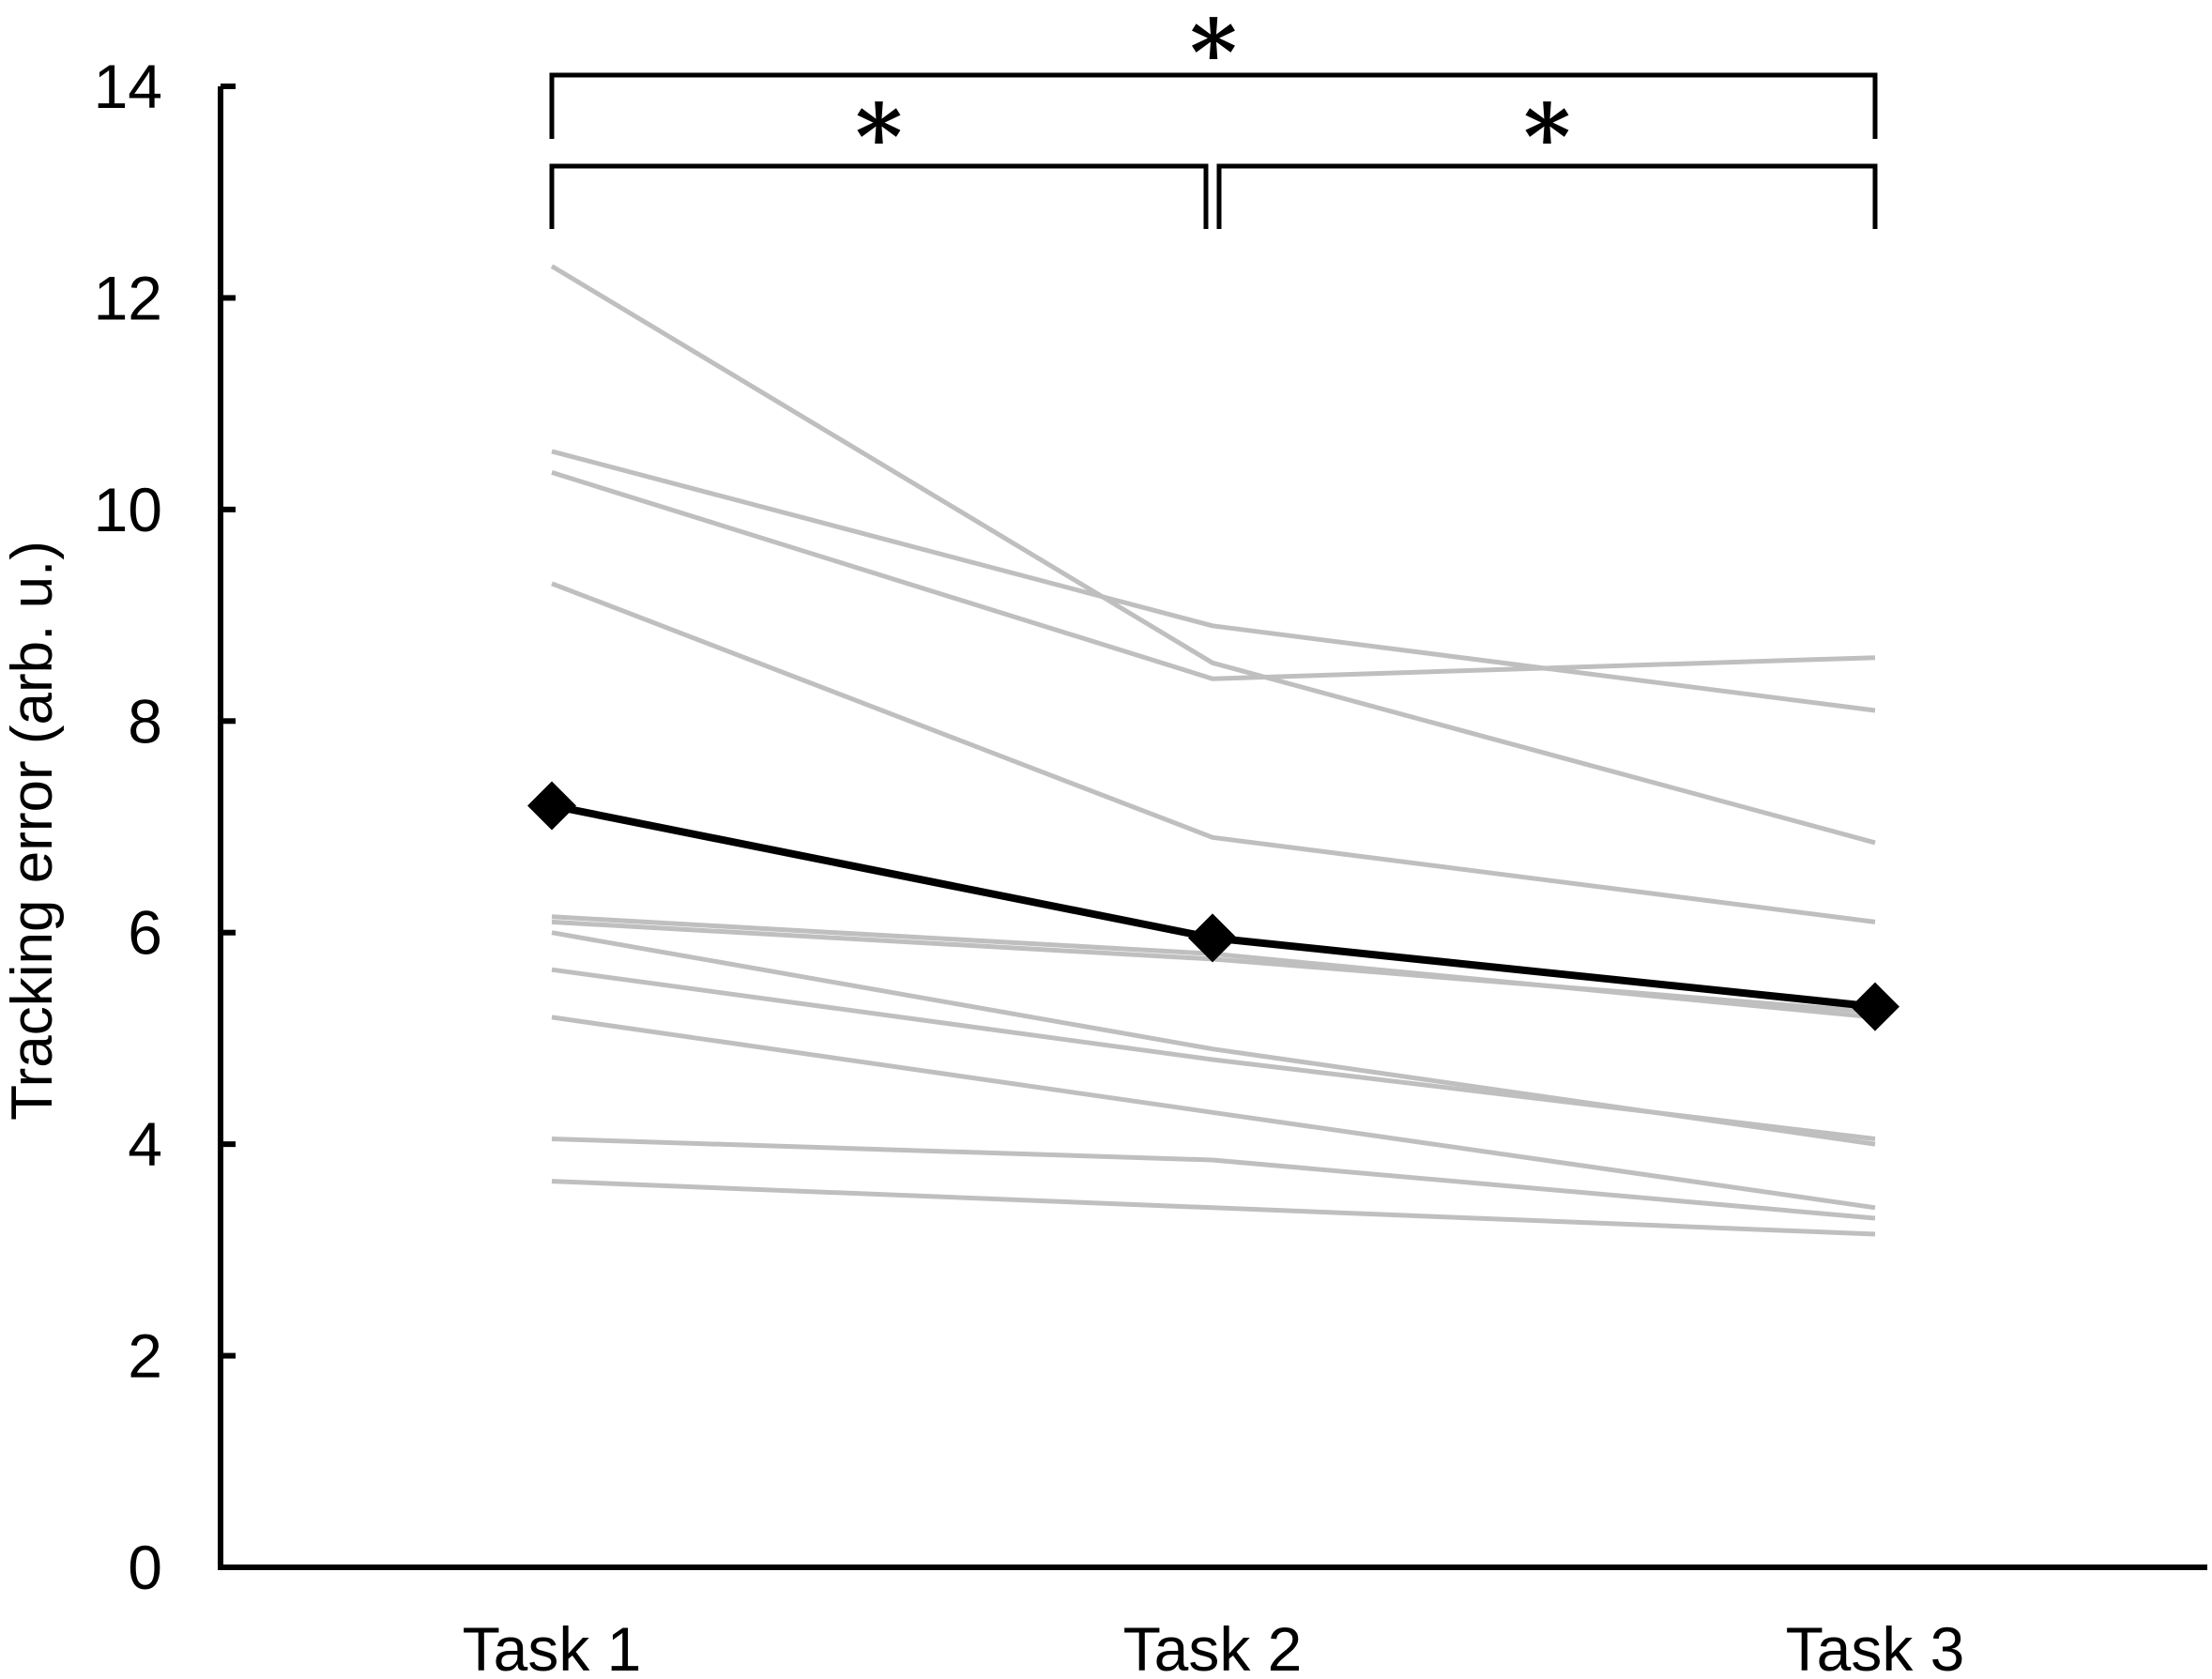  What do you see at coordinates (145, 1144) in the screenshot?
I see `y-tick-label-4: 4` at bounding box center [145, 1144].